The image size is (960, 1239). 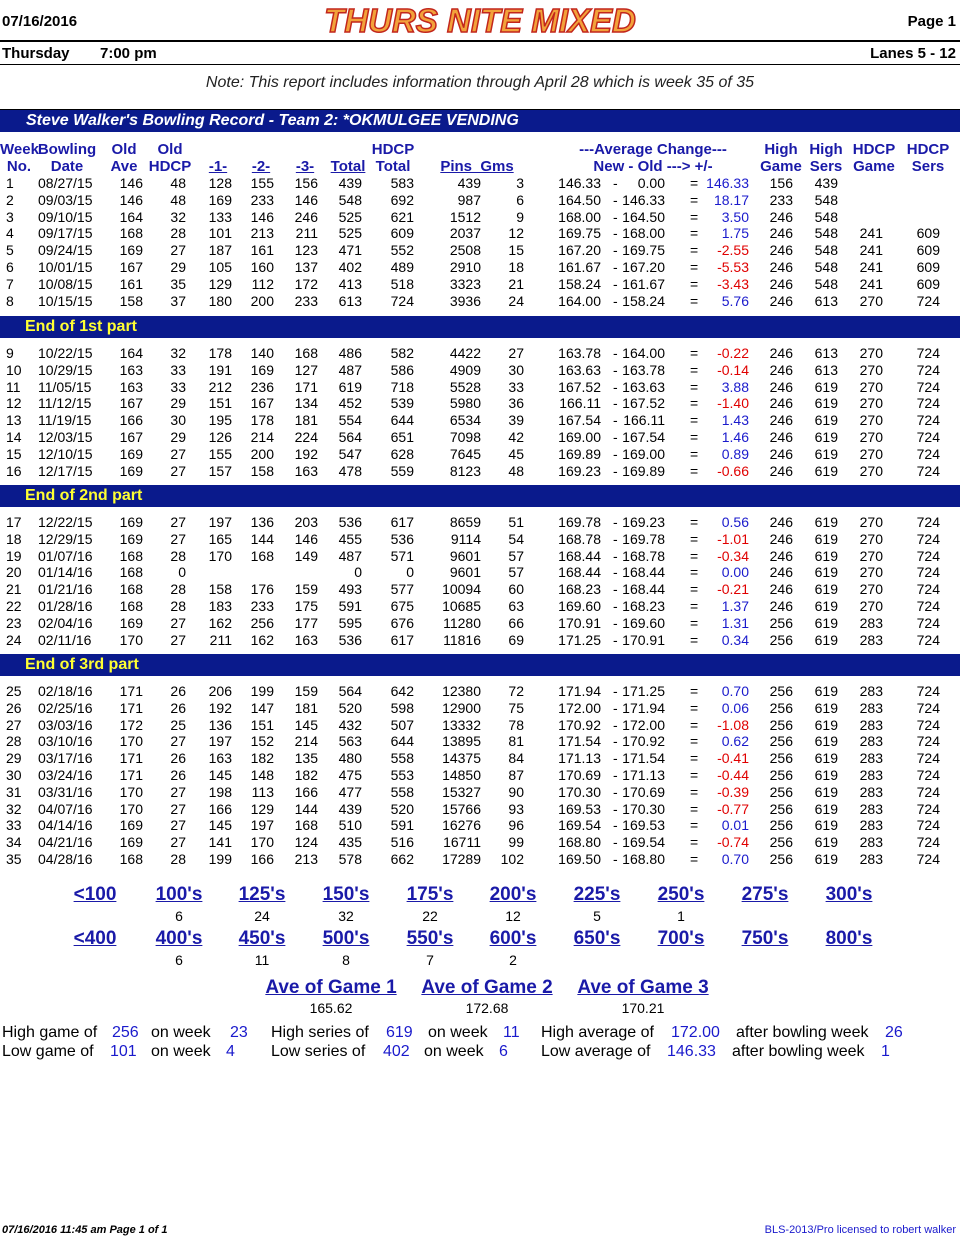 What do you see at coordinates (262, 183) in the screenshot?
I see `game-2: 155` at bounding box center [262, 183].